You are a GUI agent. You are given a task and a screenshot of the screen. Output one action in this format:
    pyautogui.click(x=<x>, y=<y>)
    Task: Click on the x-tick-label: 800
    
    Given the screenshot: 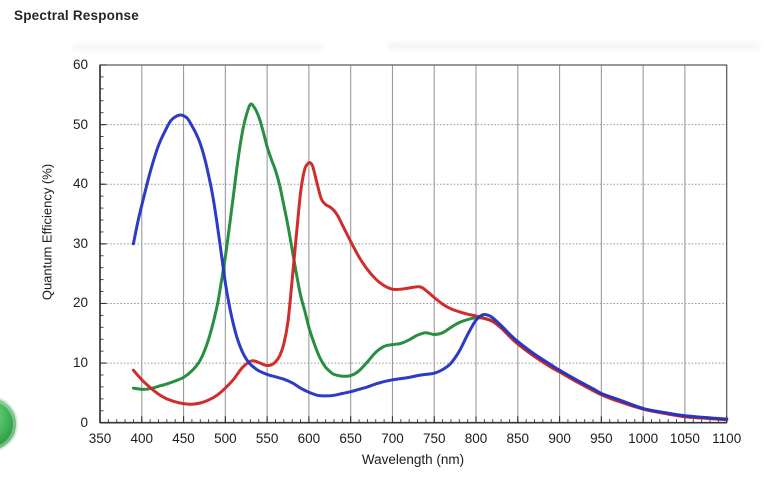 What is the action you would take?
    pyautogui.click(x=476, y=438)
    